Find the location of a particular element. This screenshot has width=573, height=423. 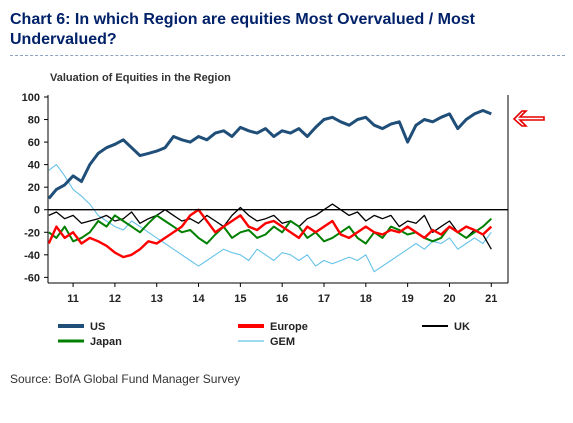

y-tick-label: 0 is located at coordinates (37, 211).